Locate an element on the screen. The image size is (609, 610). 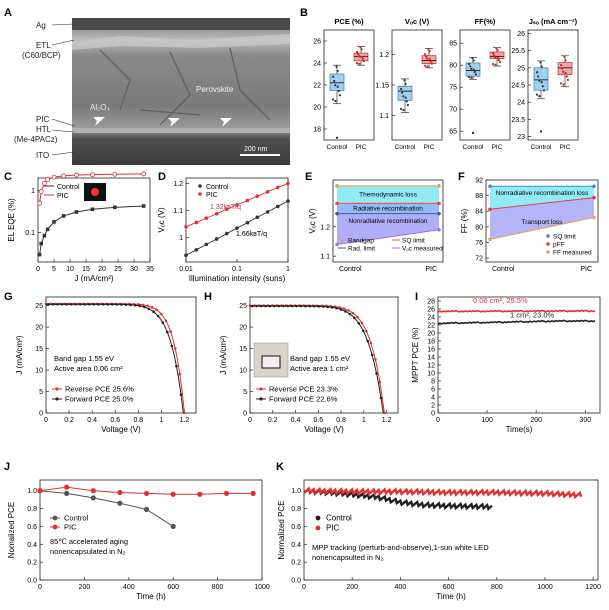
y-tick-label: 10 is located at coordinates (39, 371).